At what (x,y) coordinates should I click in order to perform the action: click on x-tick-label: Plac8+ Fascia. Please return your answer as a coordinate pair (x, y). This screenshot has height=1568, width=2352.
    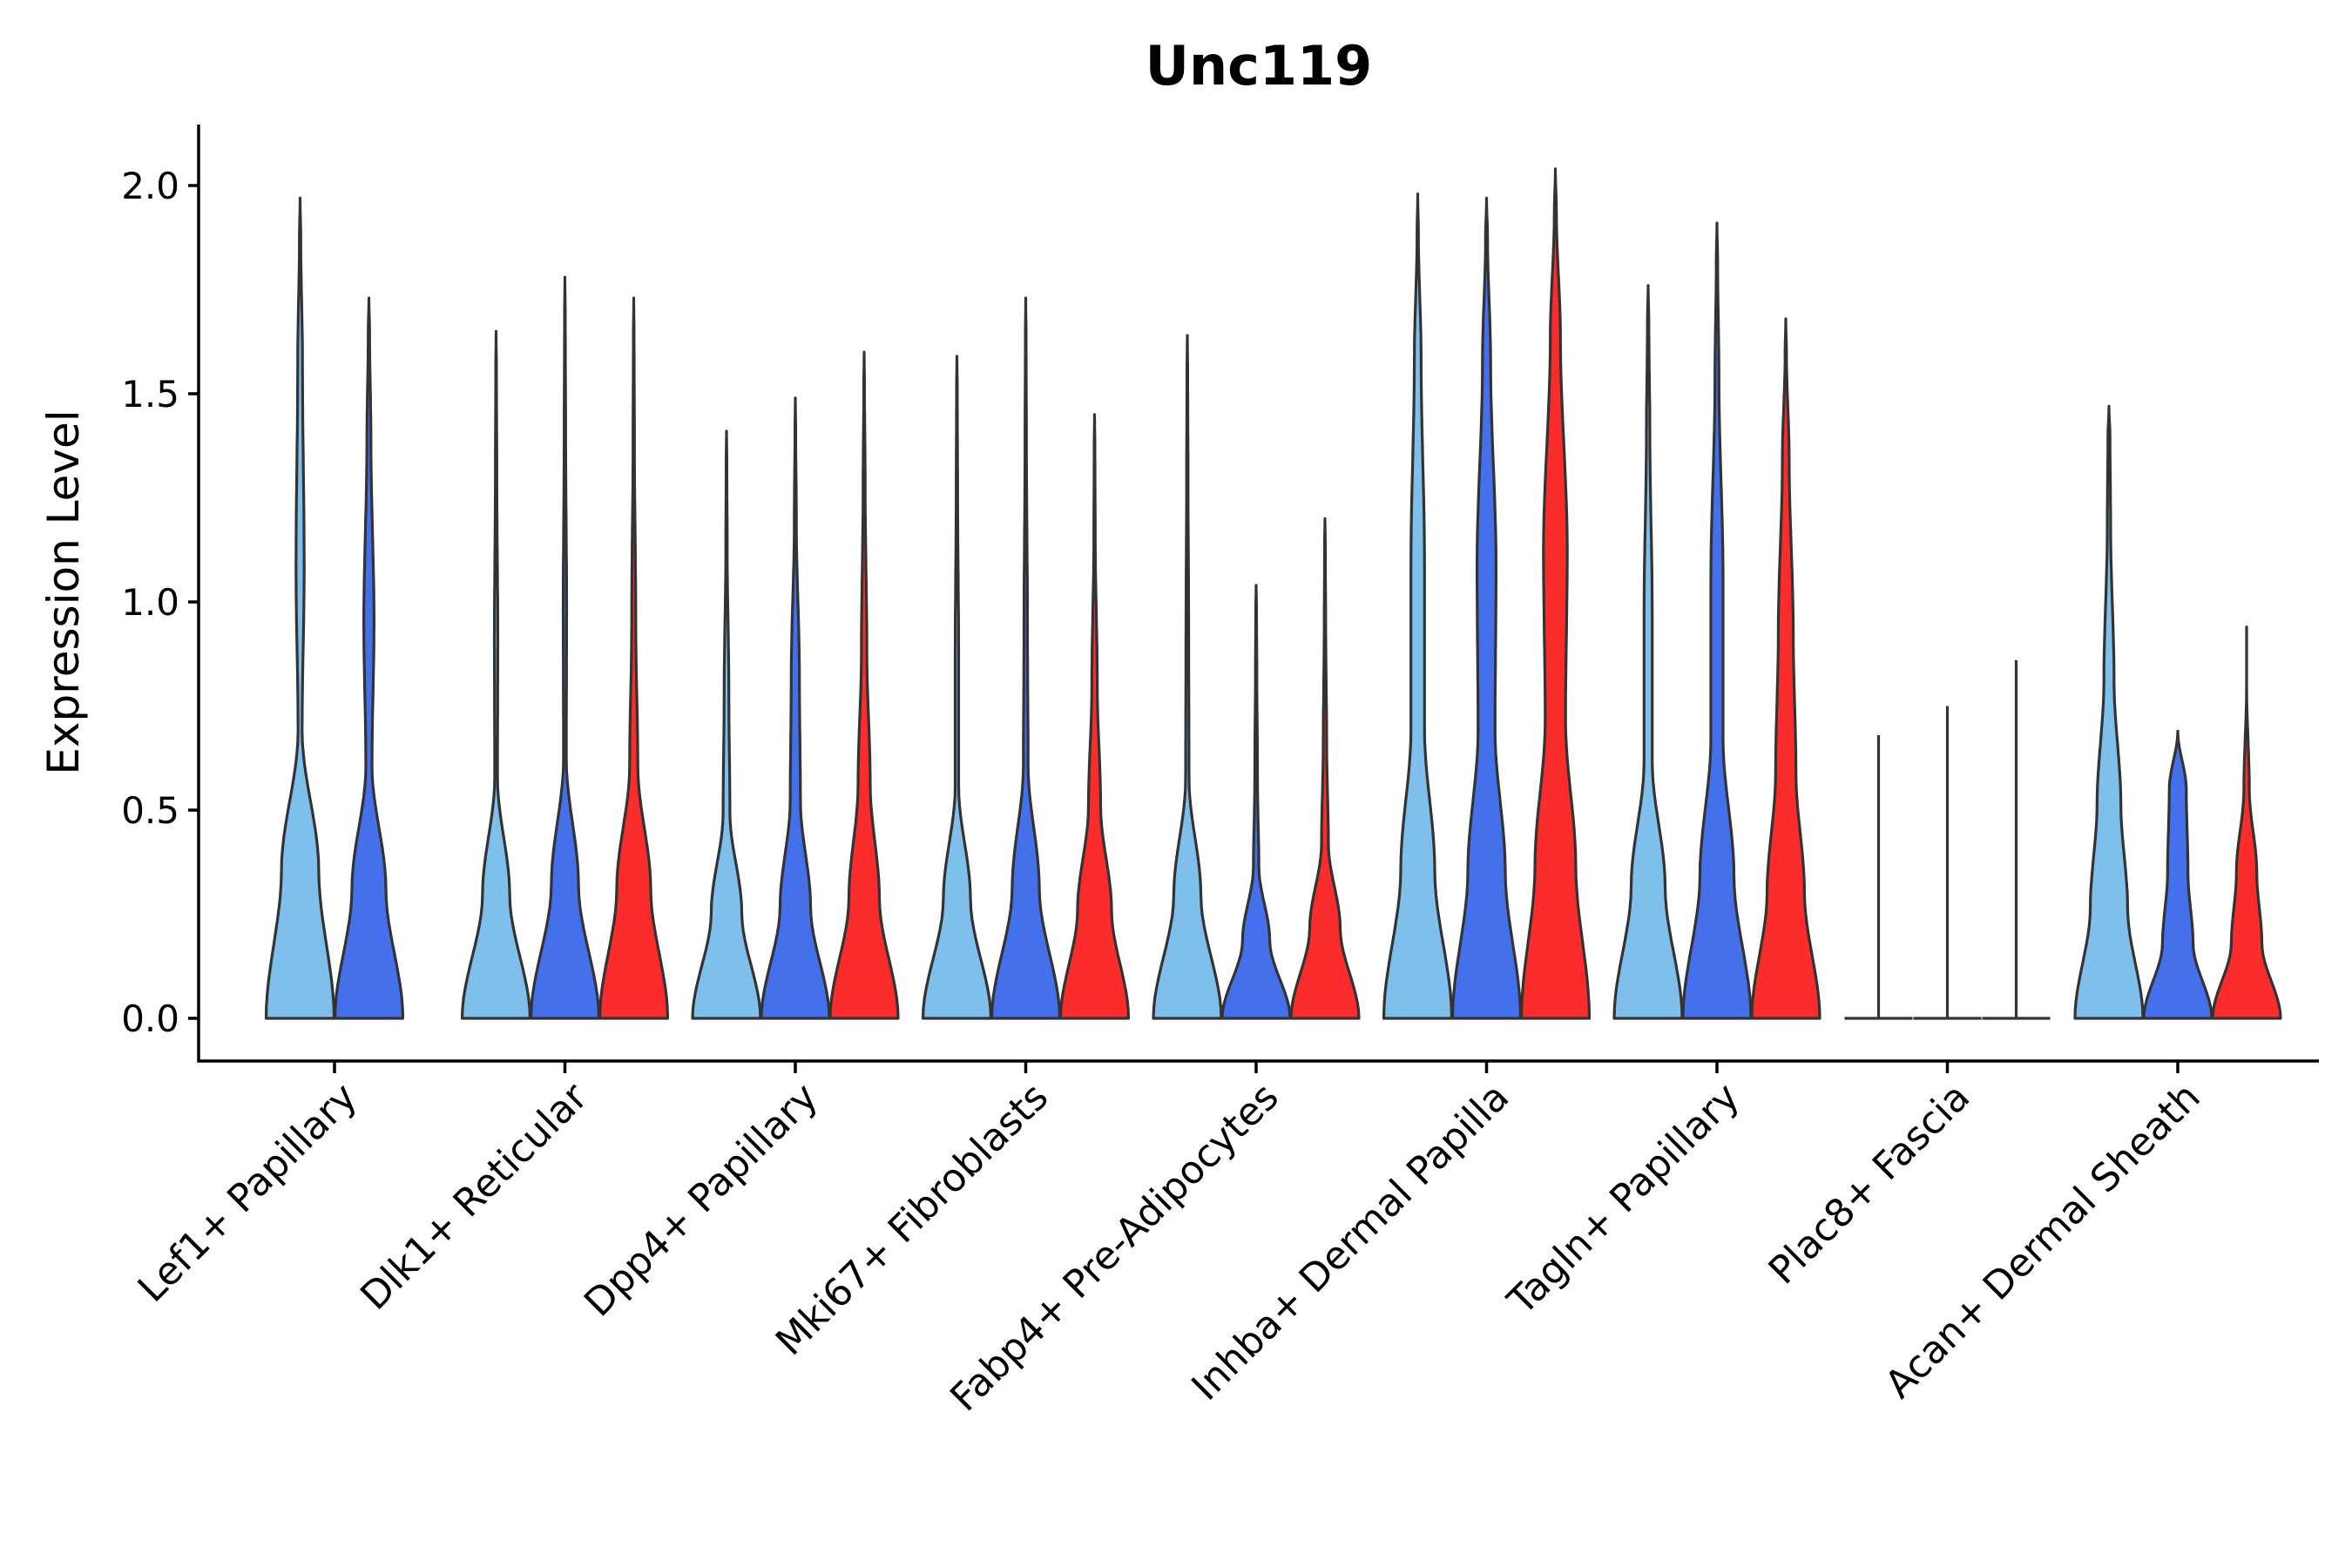
    Looking at the image, I should click on (1870, 1184).